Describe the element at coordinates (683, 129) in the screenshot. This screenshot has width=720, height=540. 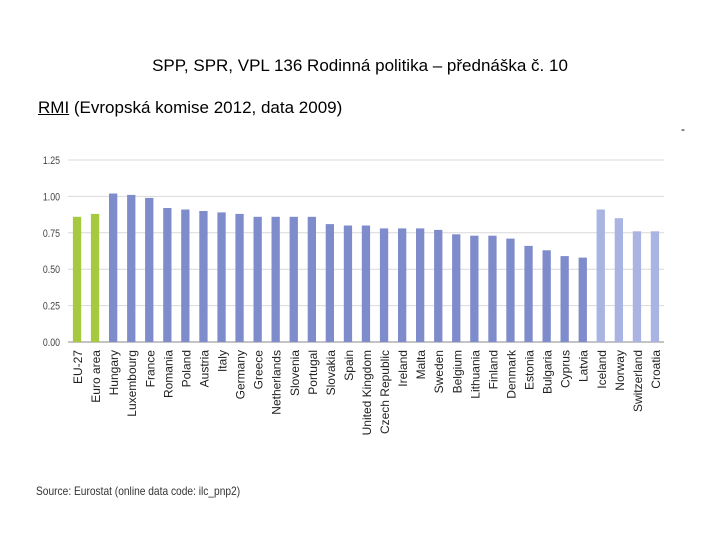
I see `footnote-mark: -` at that location.